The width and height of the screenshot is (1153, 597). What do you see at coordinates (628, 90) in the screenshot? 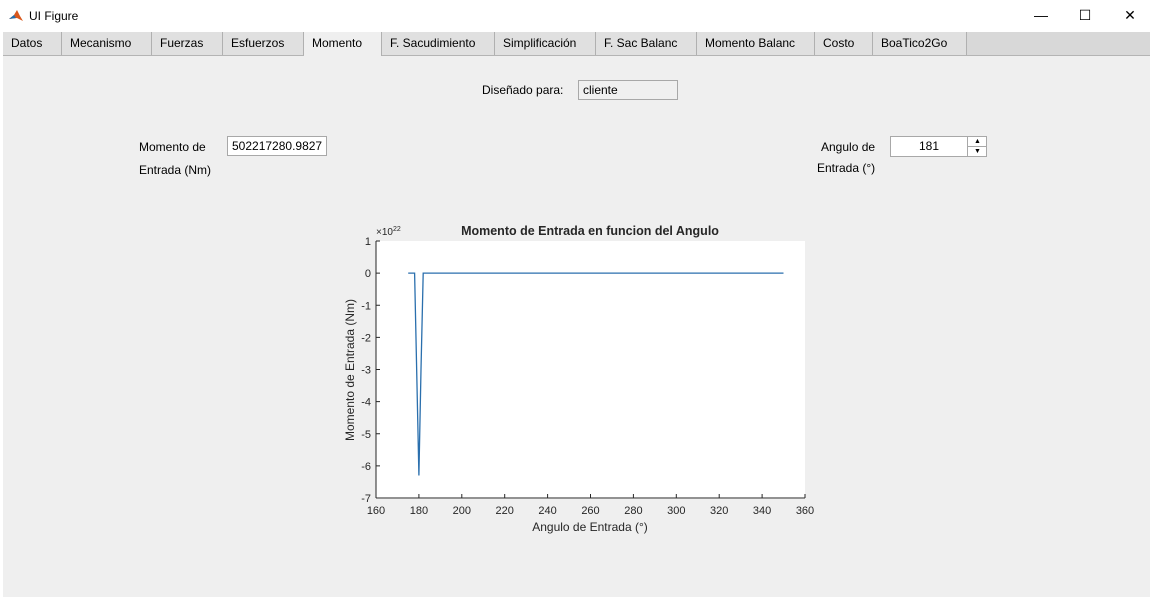
I see `designed-for-field: cliente` at bounding box center [628, 90].